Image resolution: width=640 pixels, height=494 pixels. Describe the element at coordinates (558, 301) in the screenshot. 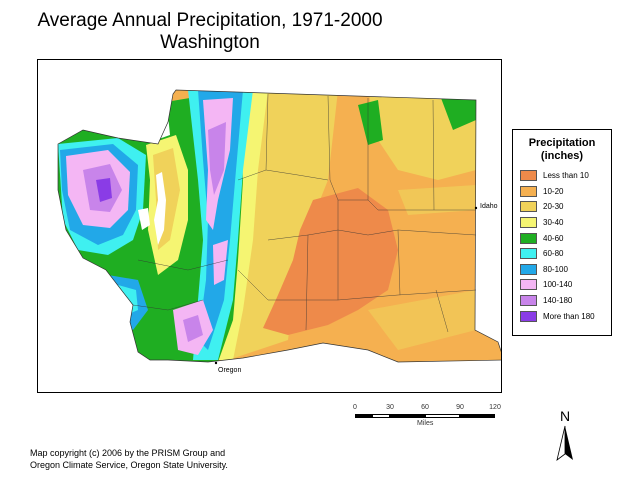

I see `legend-label: 140-180` at that location.